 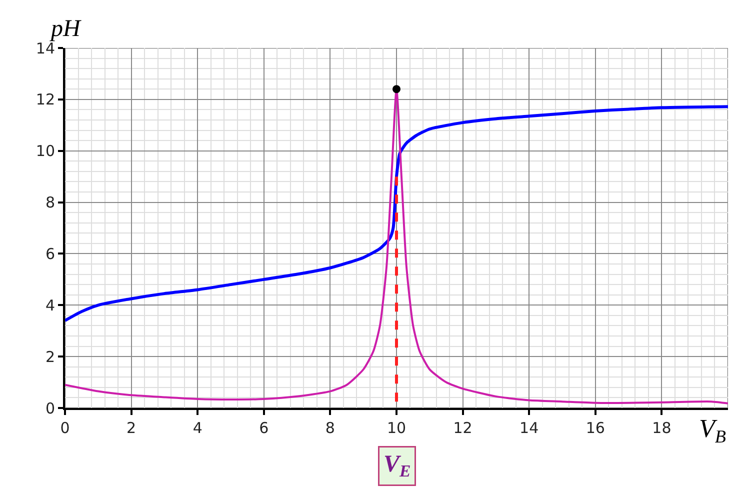 I want to click on y-tick-label: 10, so click(x=45, y=151).